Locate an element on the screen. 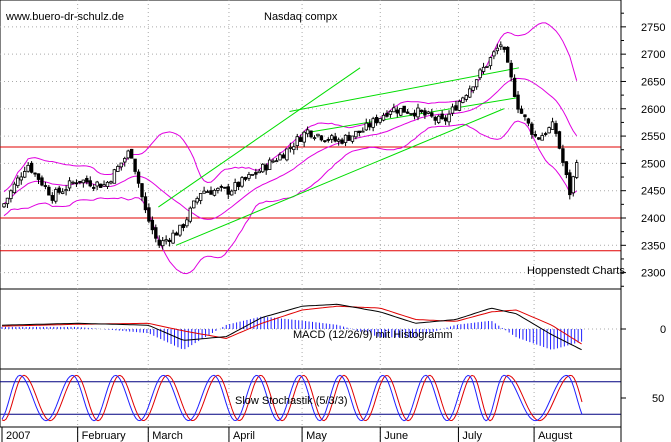 This screenshot has width=671, height=442. watermark: www.buero-dr-schulz.de is located at coordinates (64, 17).